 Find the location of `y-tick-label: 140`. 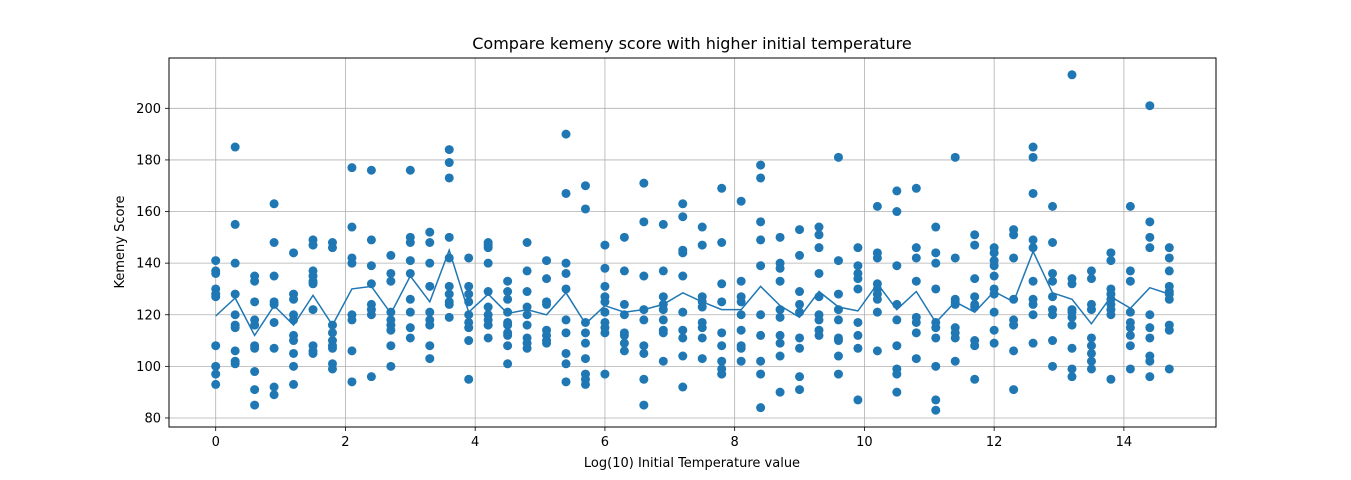

y-tick-label: 140 is located at coordinates (148, 264).